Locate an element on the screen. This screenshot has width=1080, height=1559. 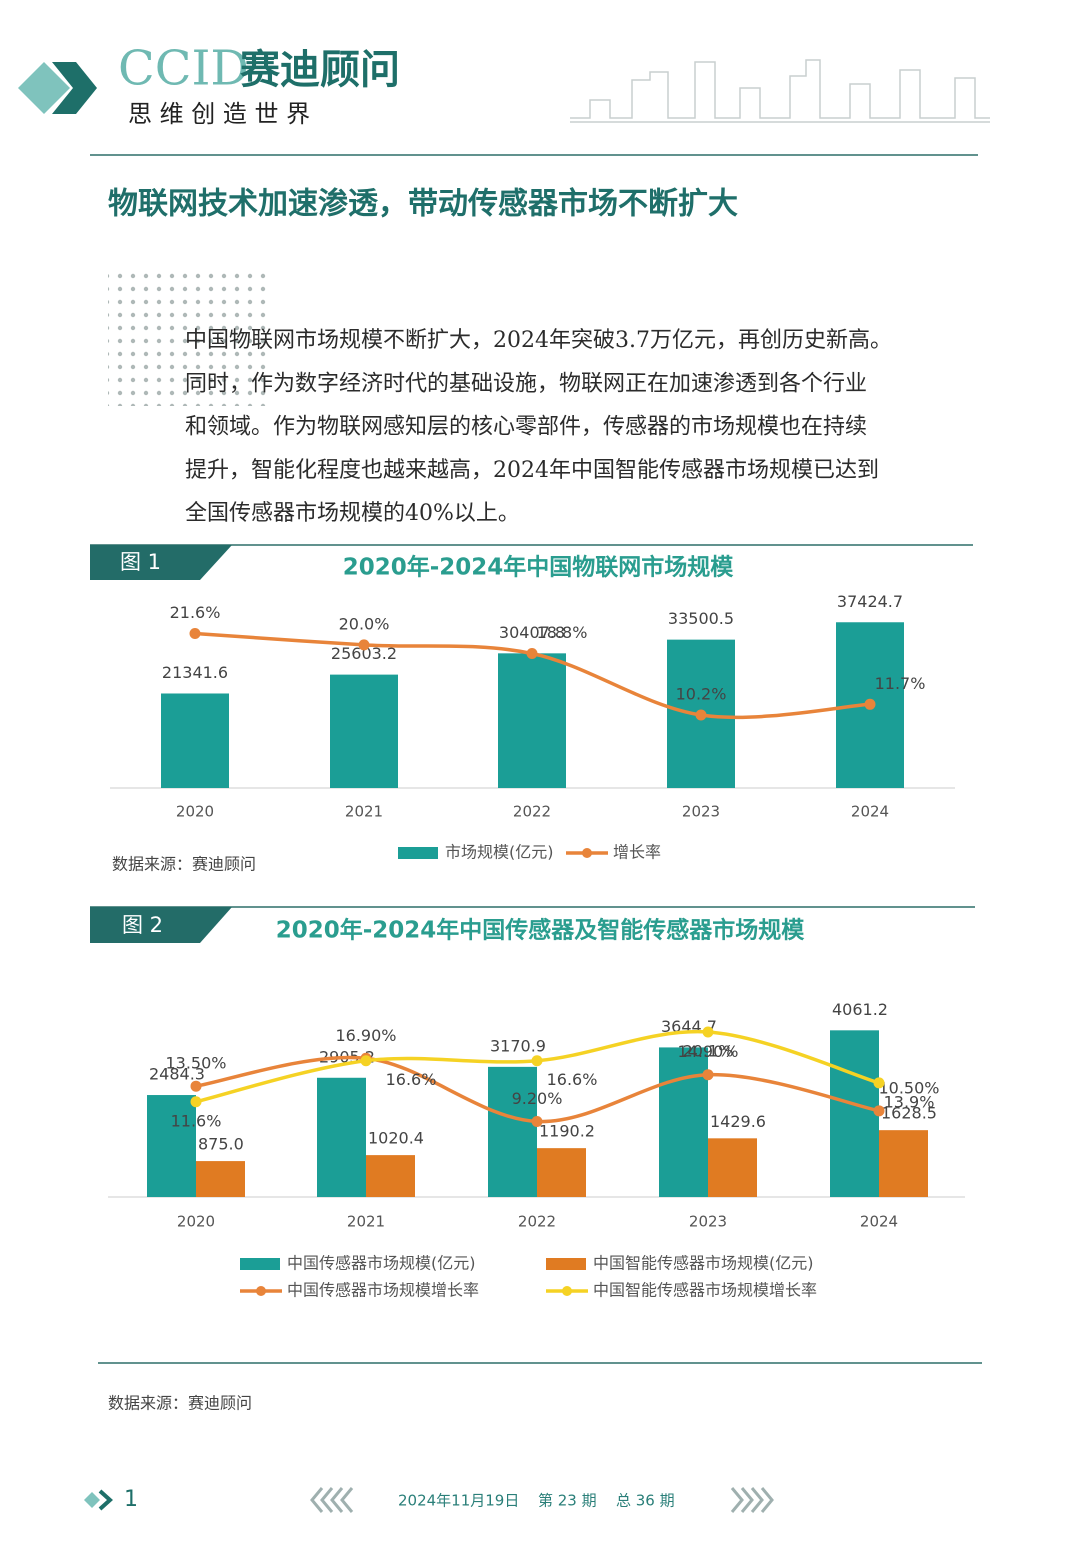
paragraph-line: 全国传感器市场规模的40%以上。 is located at coordinates (352, 513).